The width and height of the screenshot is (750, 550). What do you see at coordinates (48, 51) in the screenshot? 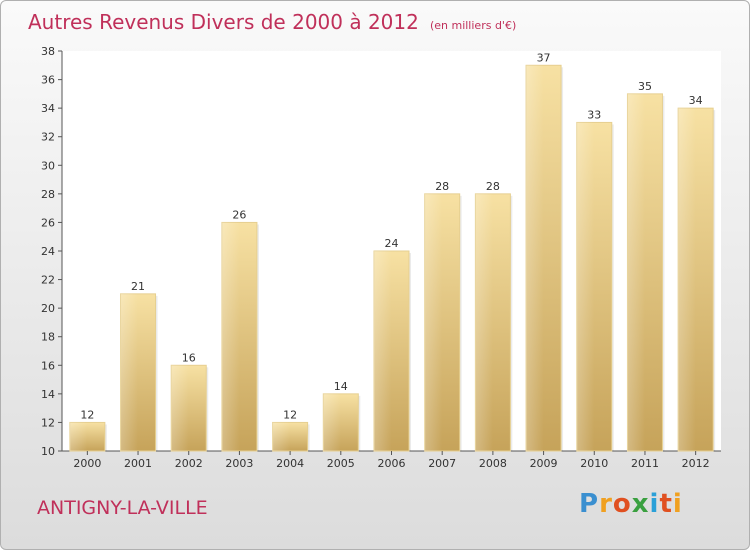
I see `y-tick-label: 38` at bounding box center [48, 51].